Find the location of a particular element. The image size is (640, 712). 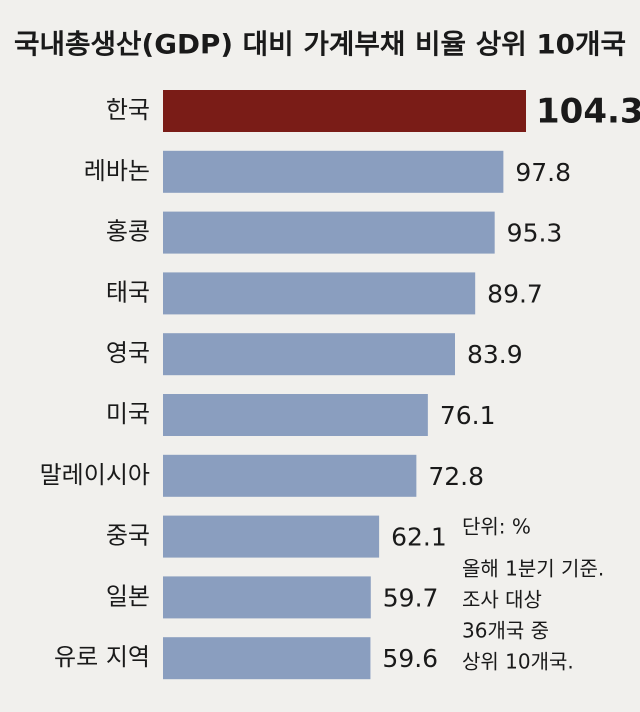

value-label: 97.8 is located at coordinates (543, 172).